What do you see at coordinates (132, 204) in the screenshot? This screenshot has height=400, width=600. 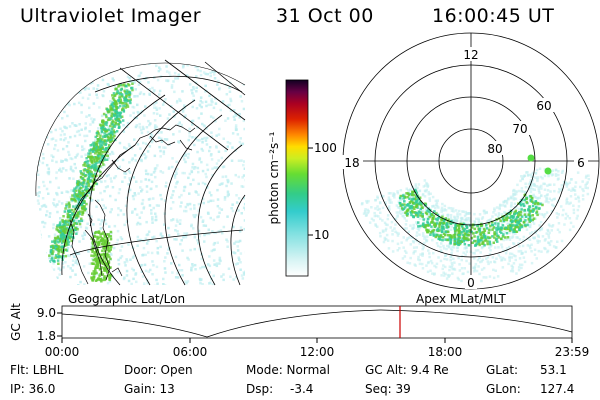 I see `coastlines` at bounding box center [132, 204].